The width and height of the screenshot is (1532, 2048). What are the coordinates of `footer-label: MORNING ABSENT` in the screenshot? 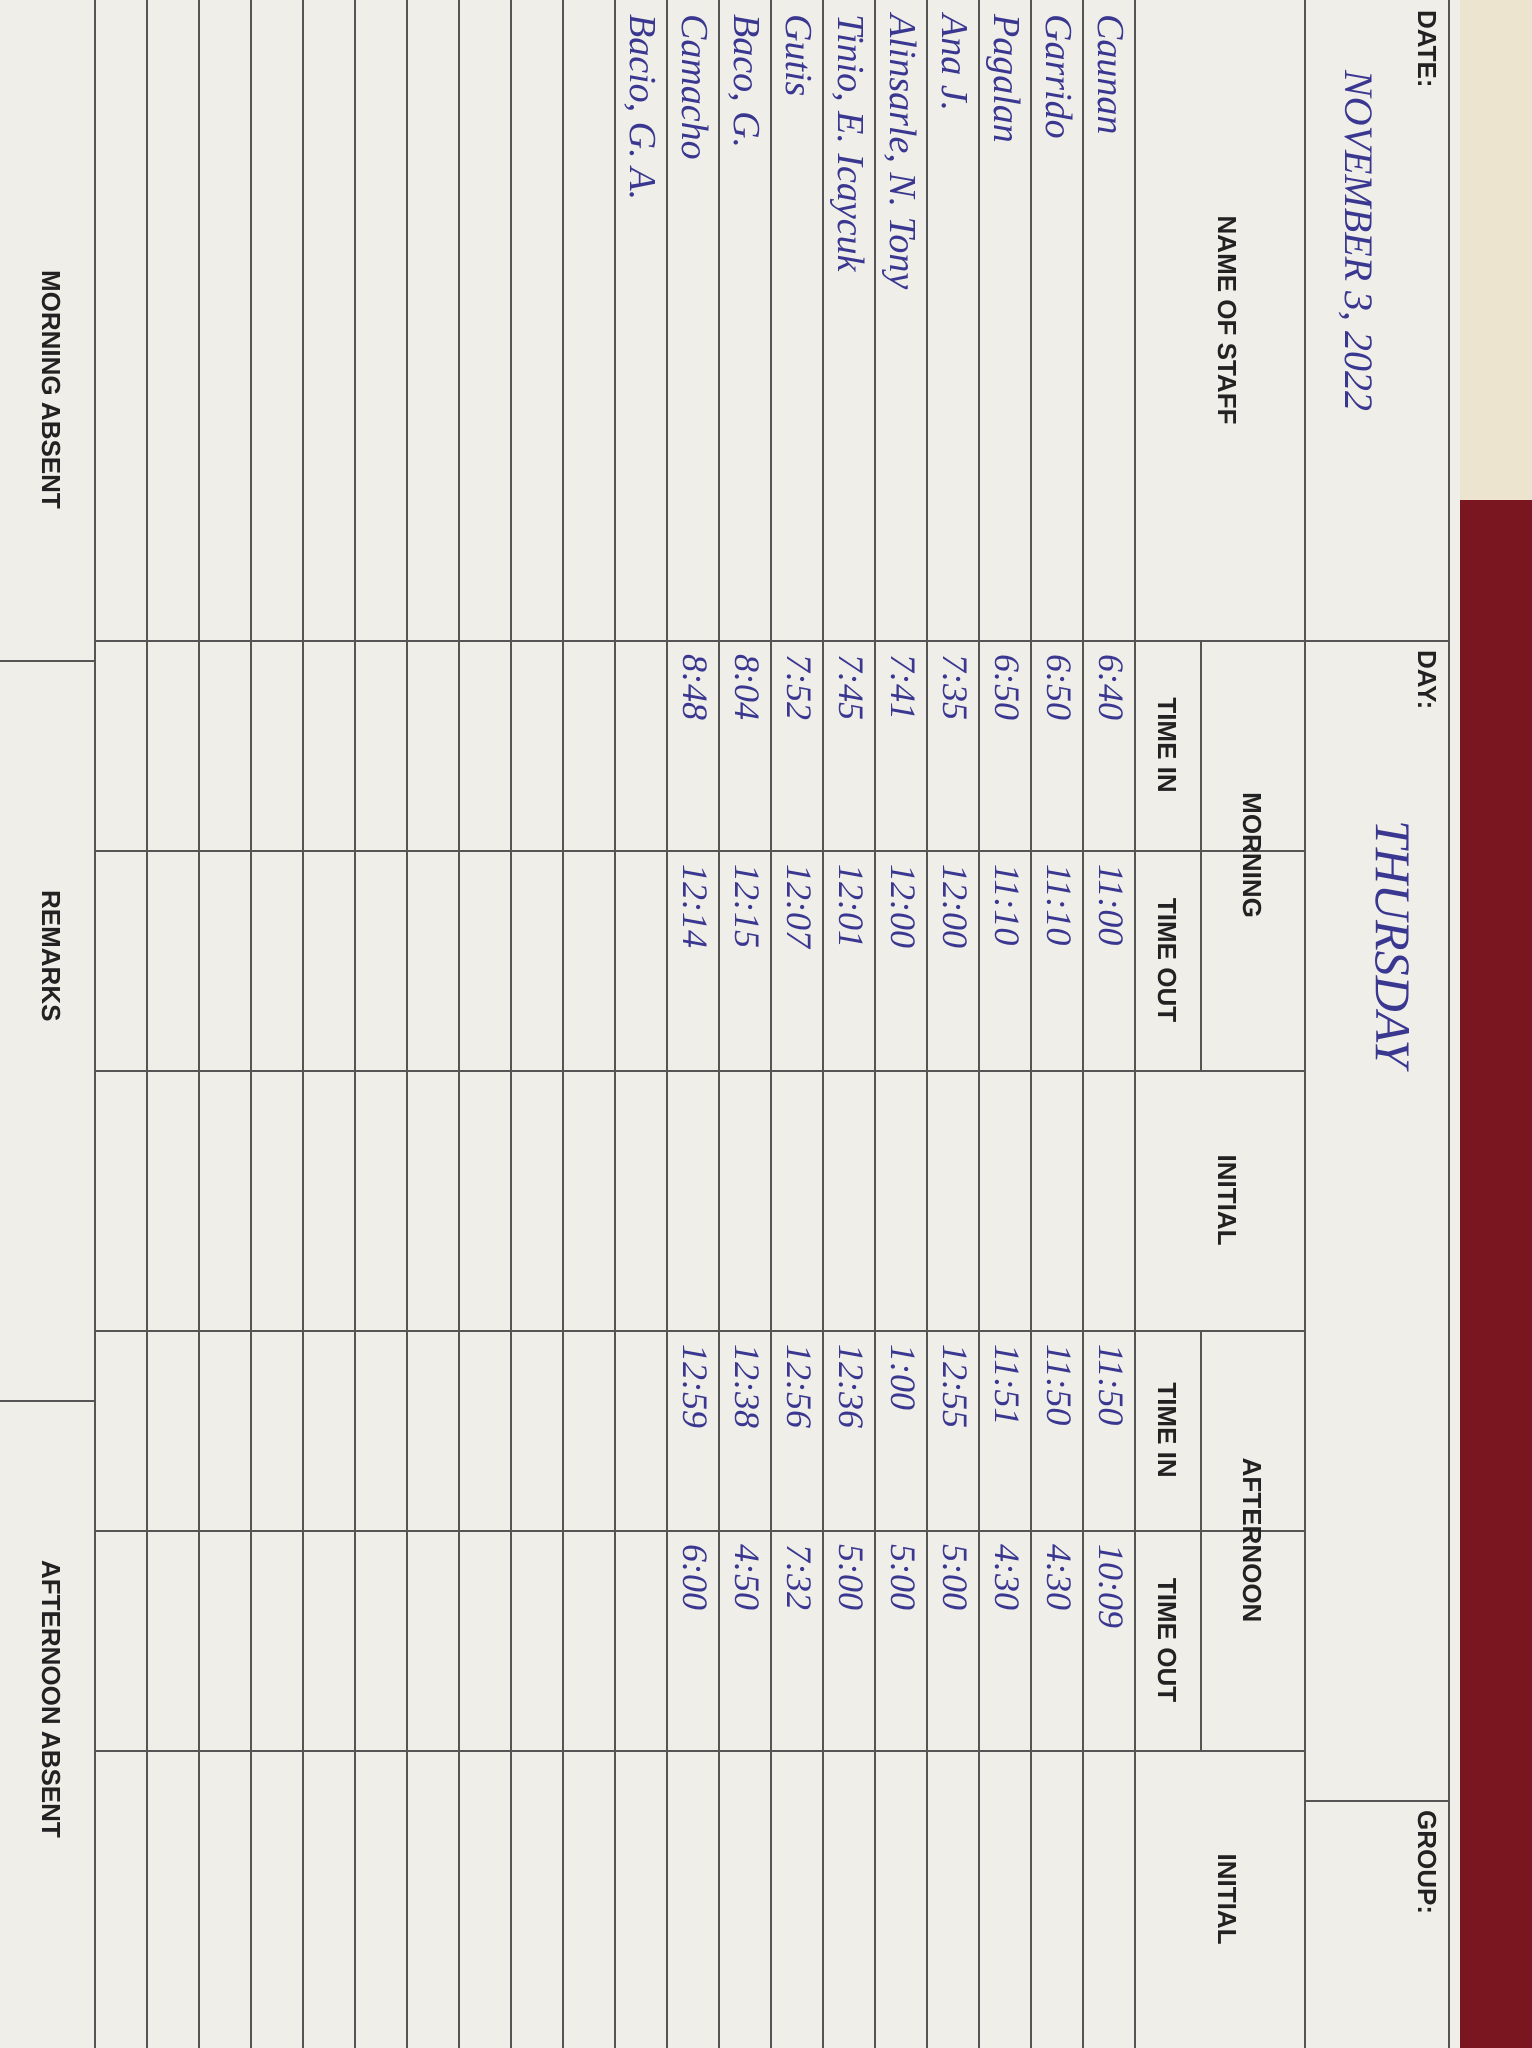 It's located at (51, 389).